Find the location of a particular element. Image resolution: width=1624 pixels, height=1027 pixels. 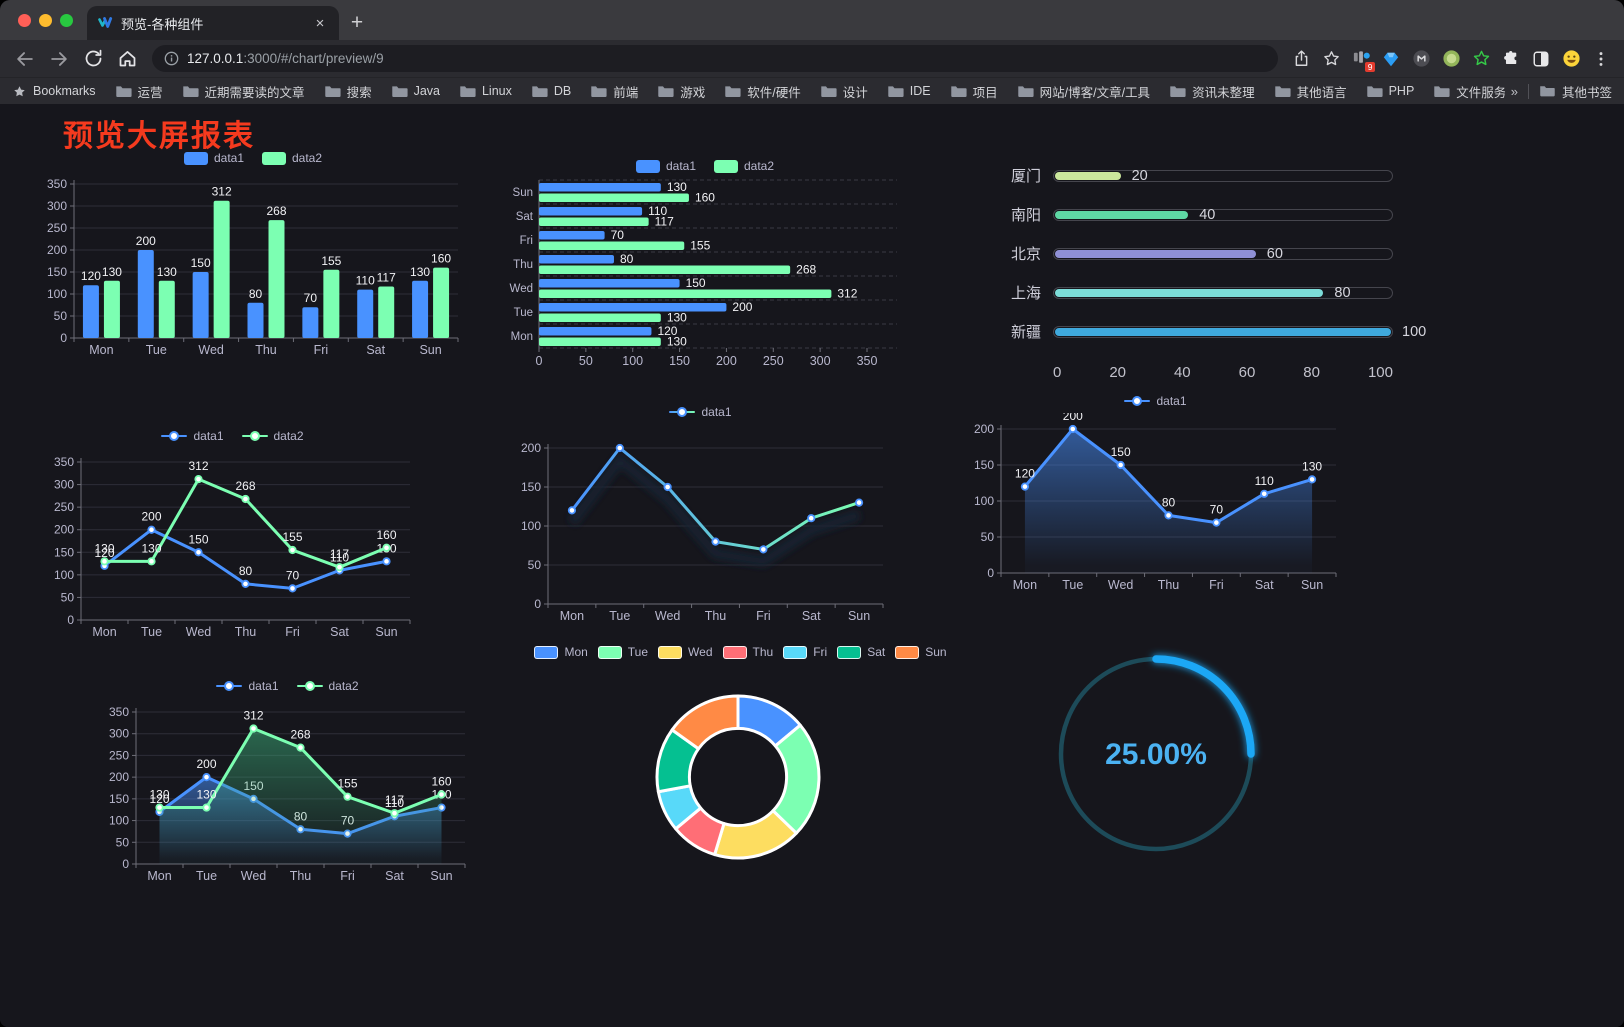

svg-text: 250 is located at coordinates (773, 361).